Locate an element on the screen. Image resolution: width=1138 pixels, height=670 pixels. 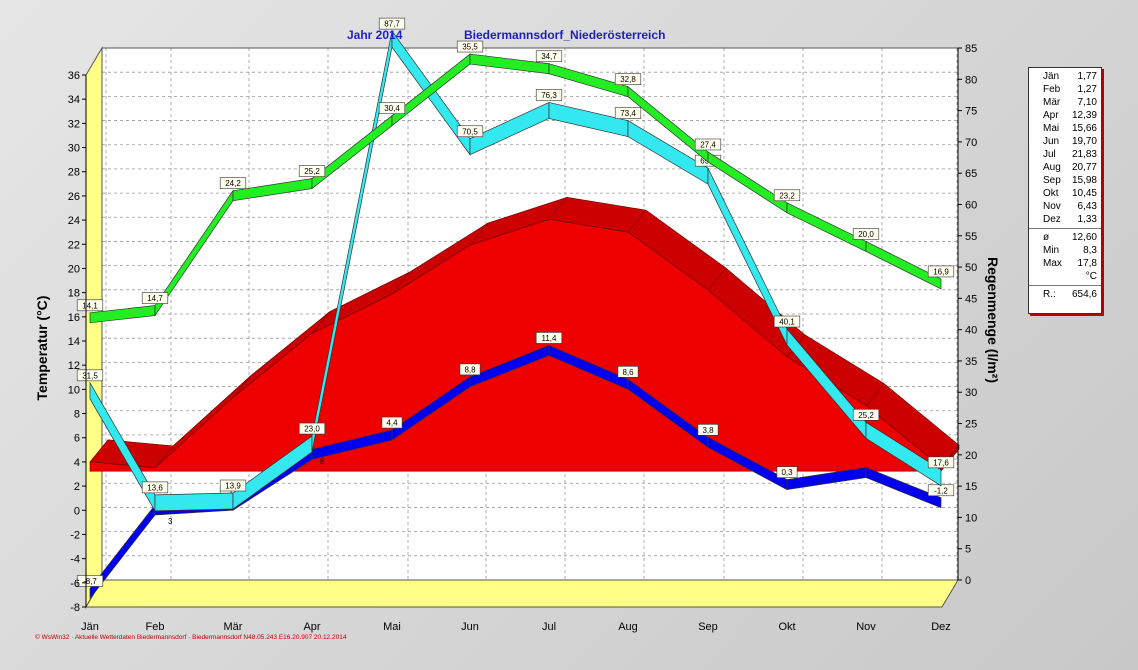
stats-month-row-label: Aug is located at coordinates (1052, 167).